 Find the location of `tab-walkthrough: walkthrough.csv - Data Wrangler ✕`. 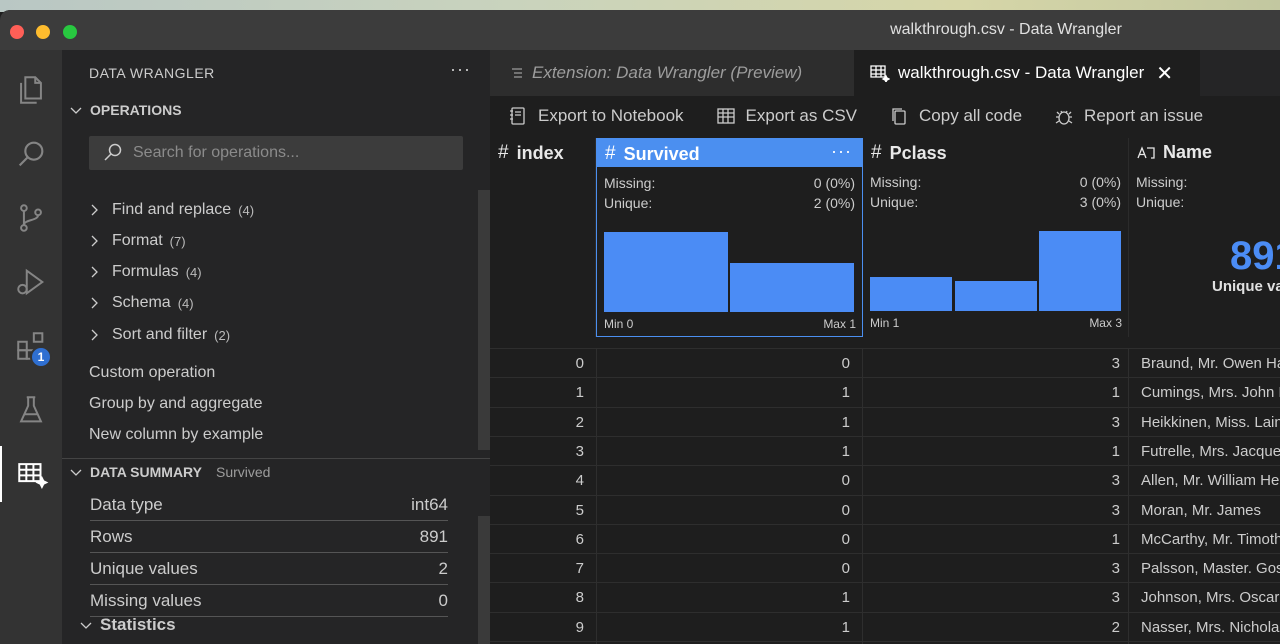

tab-walkthrough: walkthrough.csv - Data Wrangler ✕ is located at coordinates (1027, 73).